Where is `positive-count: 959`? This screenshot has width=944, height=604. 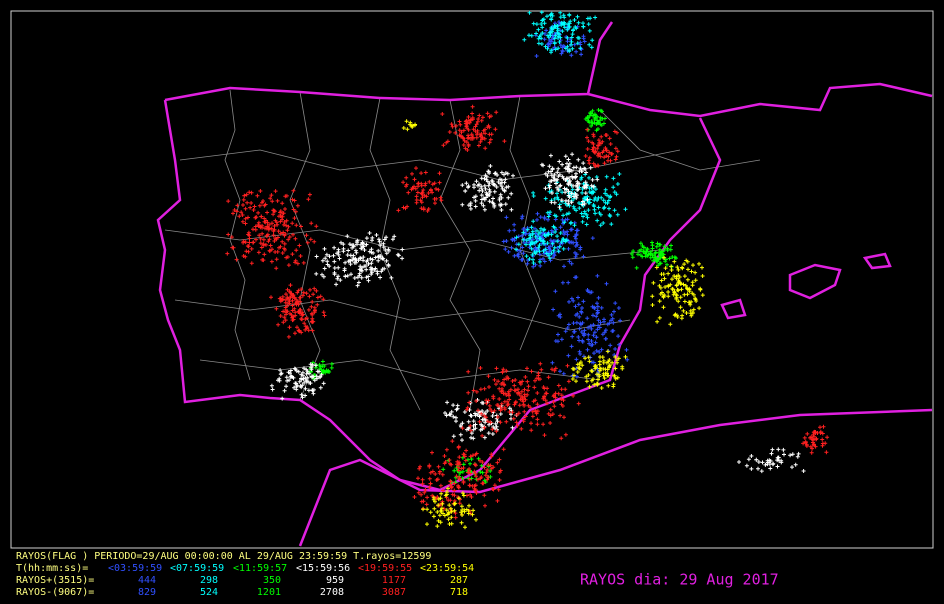
positive-count: 959 is located at coordinates (335, 580).